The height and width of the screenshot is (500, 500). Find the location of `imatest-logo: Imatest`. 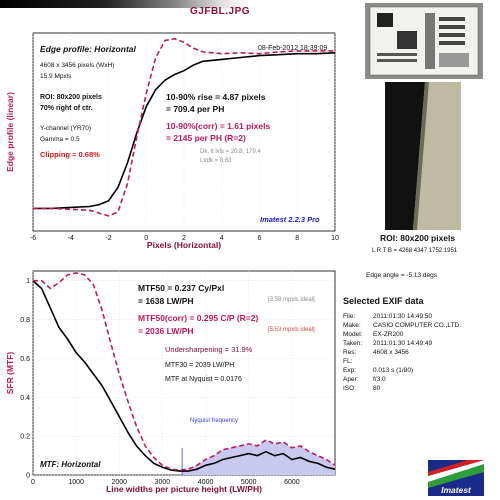

imatest-logo: Imatest is located at coordinates (456, 478).